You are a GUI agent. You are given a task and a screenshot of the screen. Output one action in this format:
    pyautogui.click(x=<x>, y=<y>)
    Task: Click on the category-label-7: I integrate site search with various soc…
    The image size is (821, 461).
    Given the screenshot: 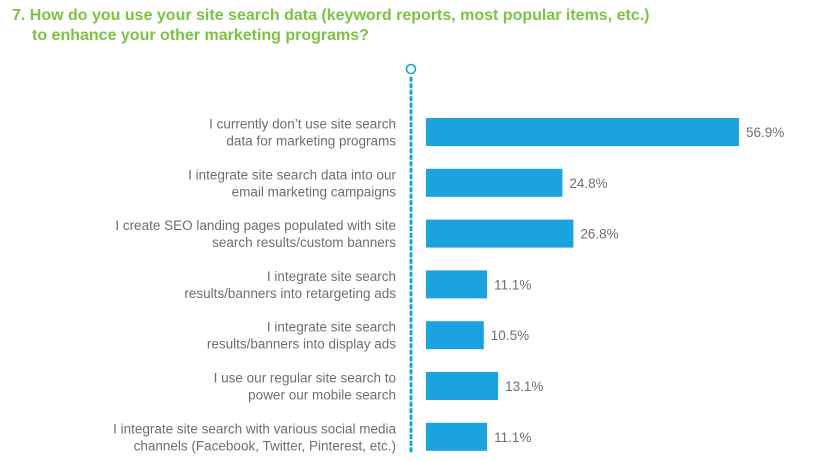 What is the action you would take?
    pyautogui.click(x=254, y=437)
    